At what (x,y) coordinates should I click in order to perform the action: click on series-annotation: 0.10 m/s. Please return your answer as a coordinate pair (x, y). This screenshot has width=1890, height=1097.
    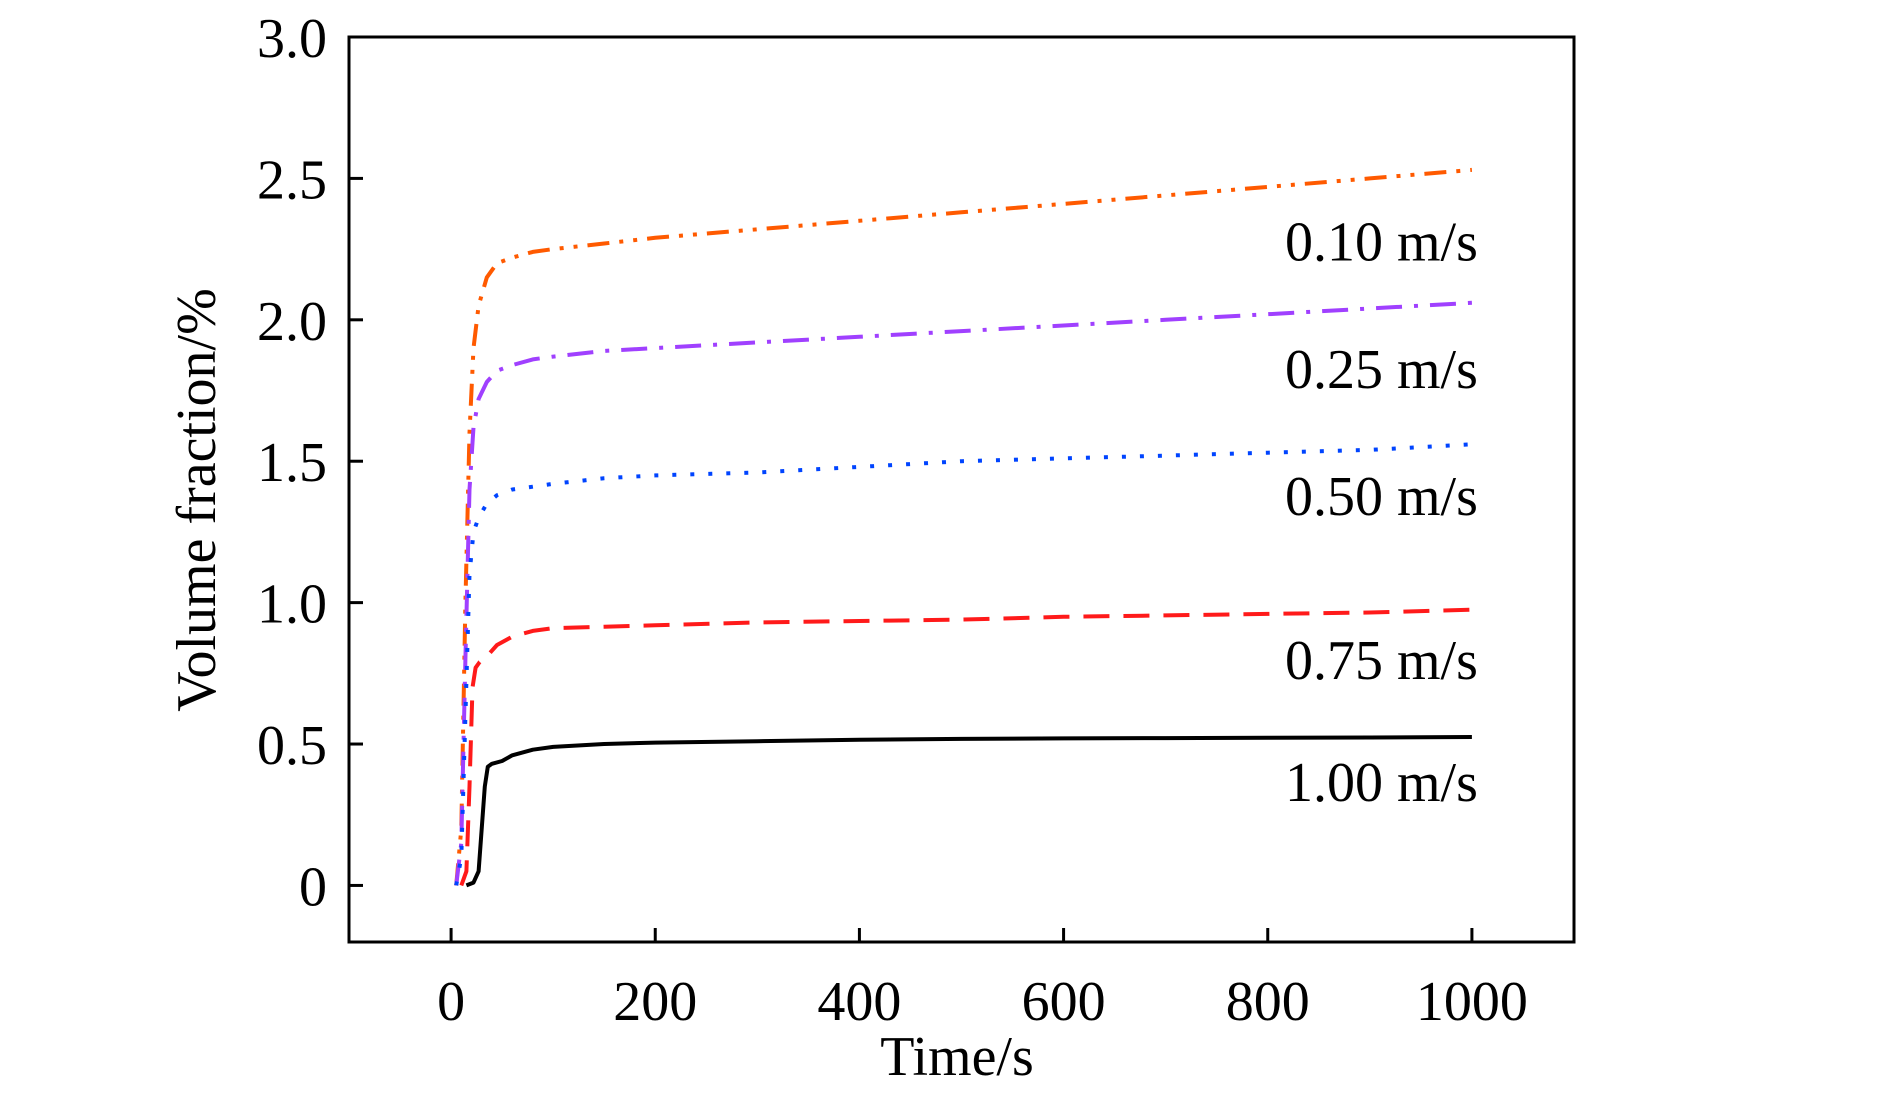
    Looking at the image, I should click on (1381, 243).